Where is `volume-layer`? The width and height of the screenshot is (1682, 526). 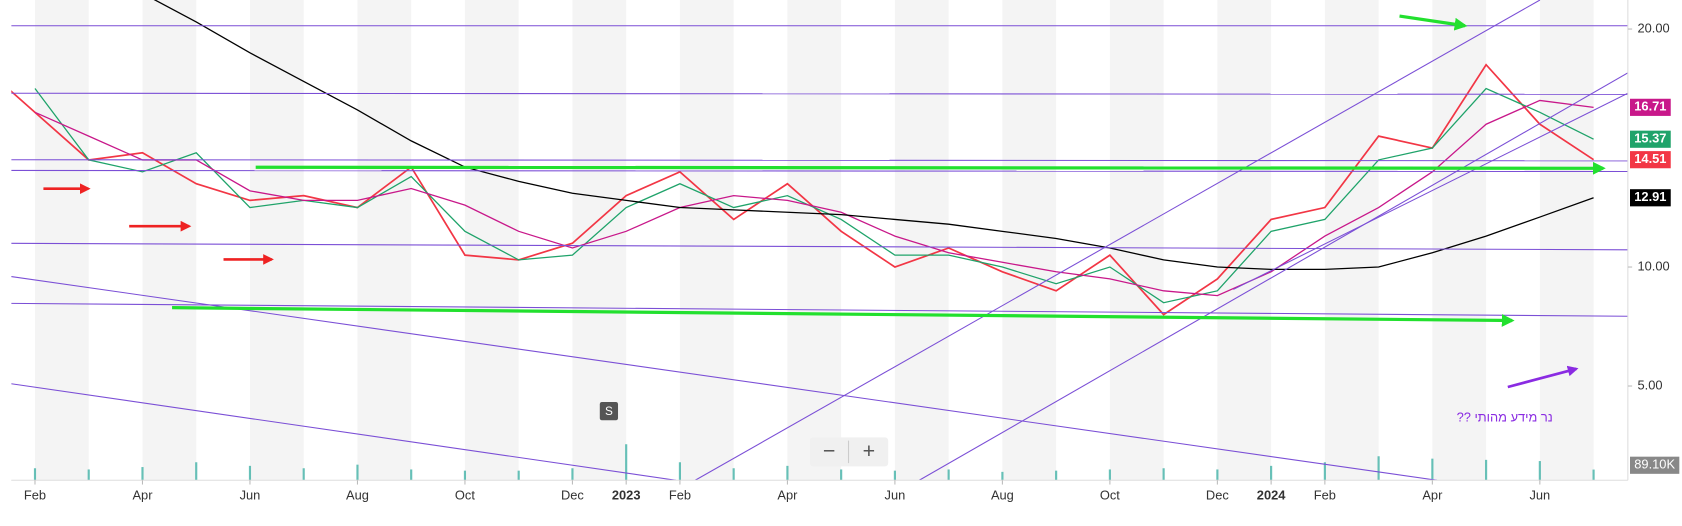 volume-layer is located at coordinates (814, 462).